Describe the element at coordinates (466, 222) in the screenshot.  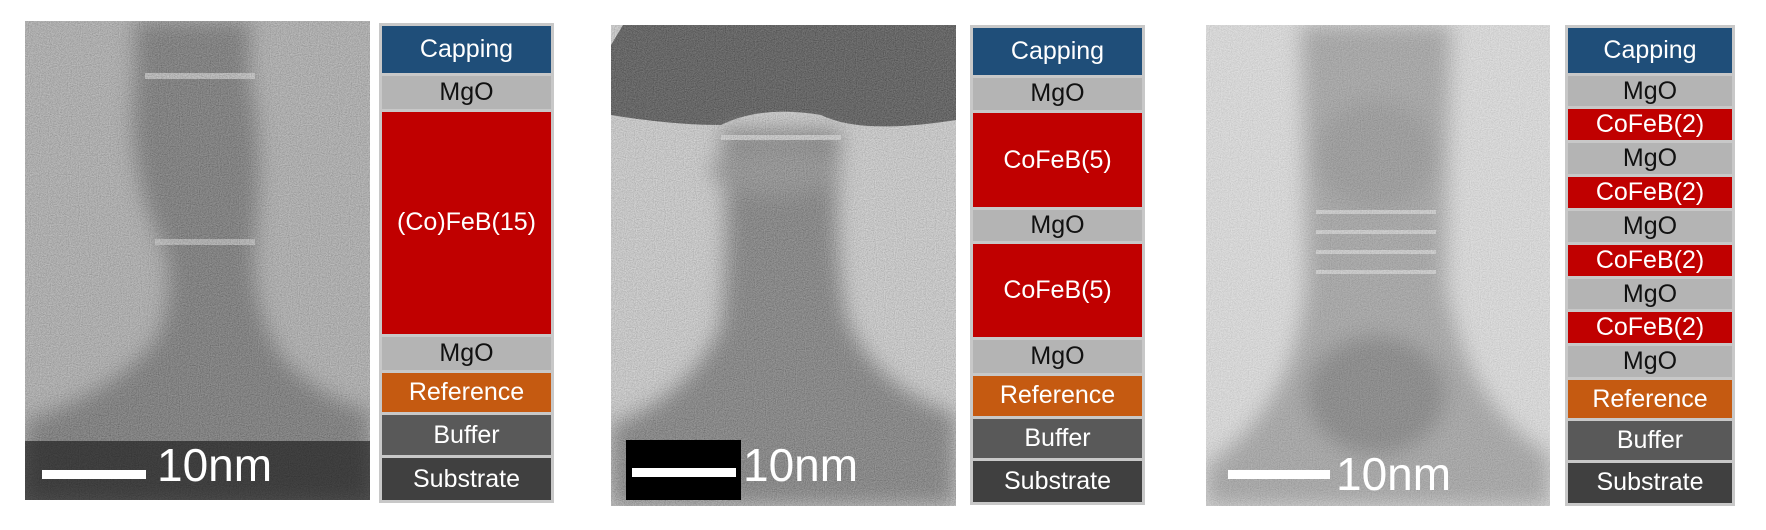
I see `layer: (Co)FeB(15)` at that location.